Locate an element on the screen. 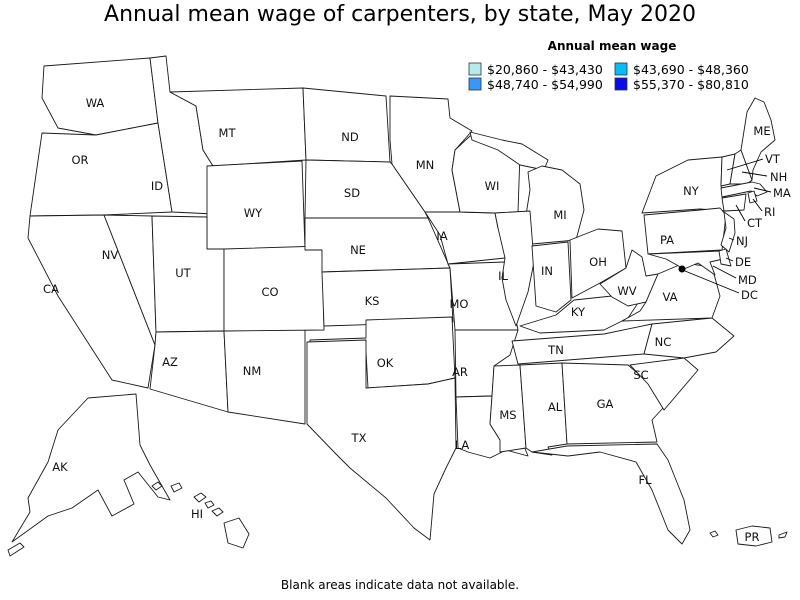 The image size is (800, 600). state-label-AL: AL is located at coordinates (555, 407).